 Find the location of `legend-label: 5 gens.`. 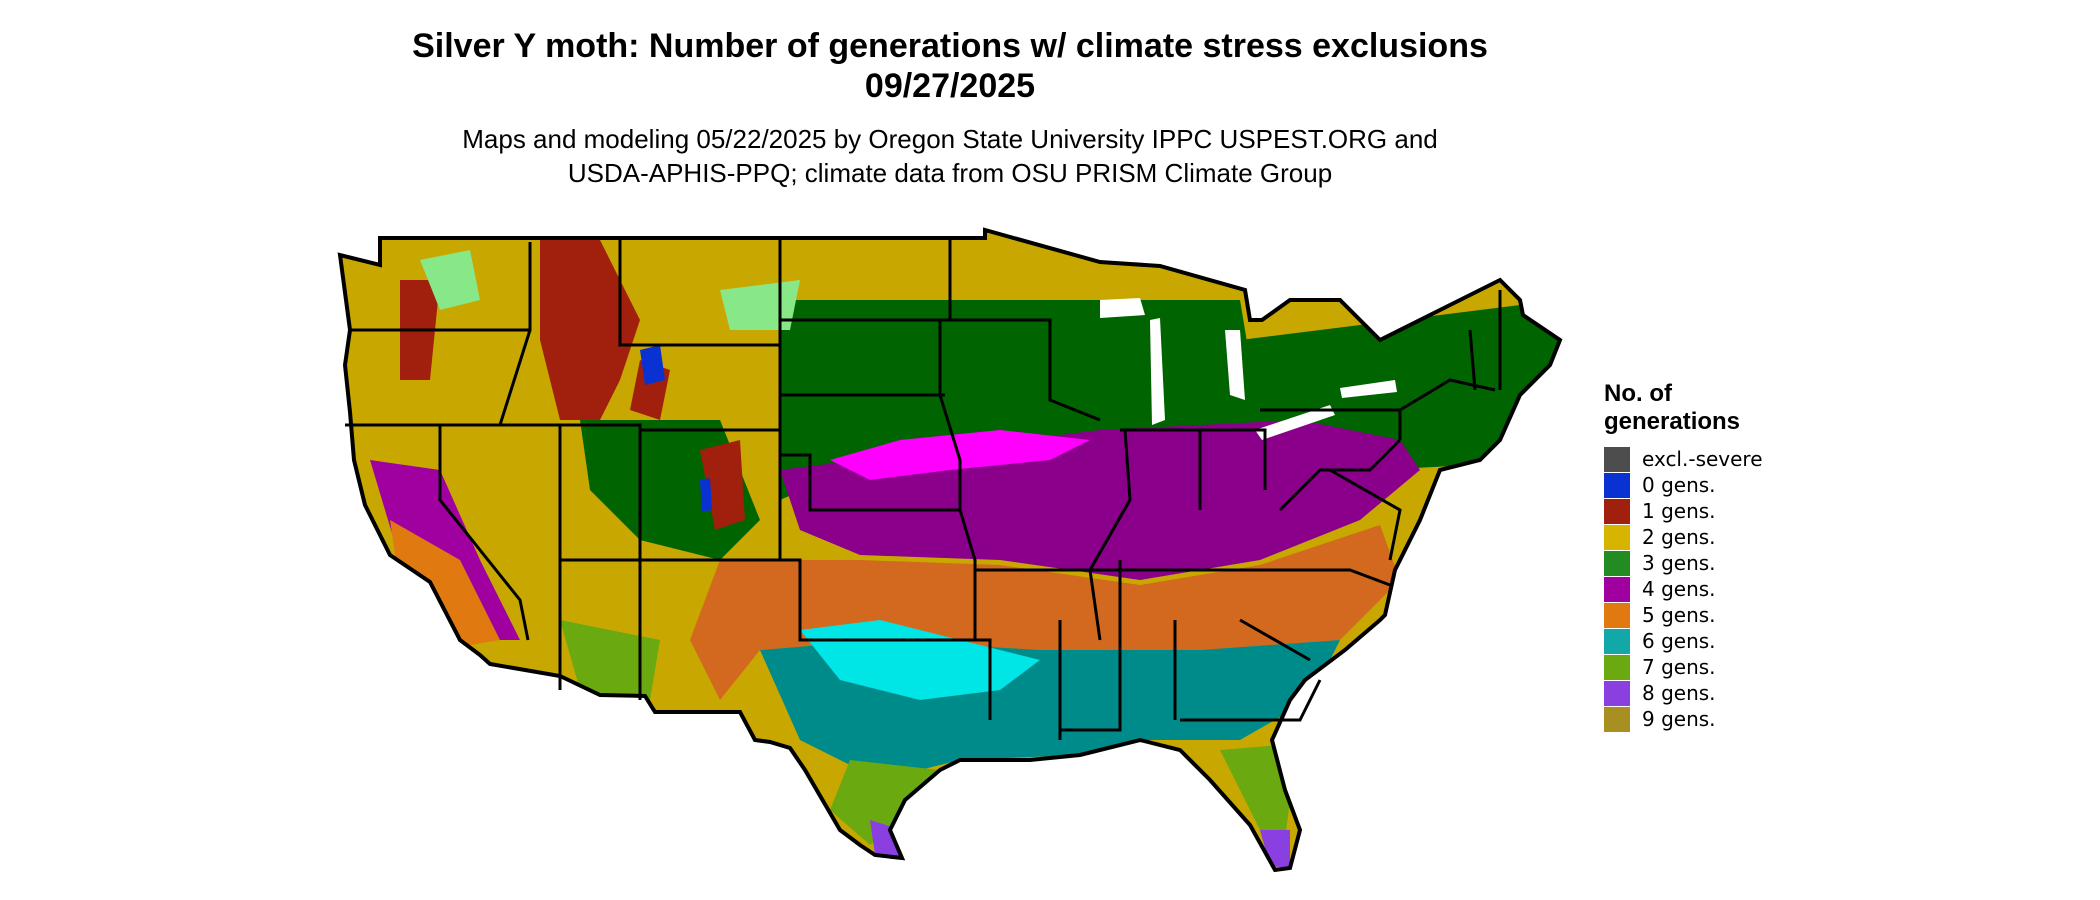

legend-label: 5 gens. is located at coordinates (1679, 615).